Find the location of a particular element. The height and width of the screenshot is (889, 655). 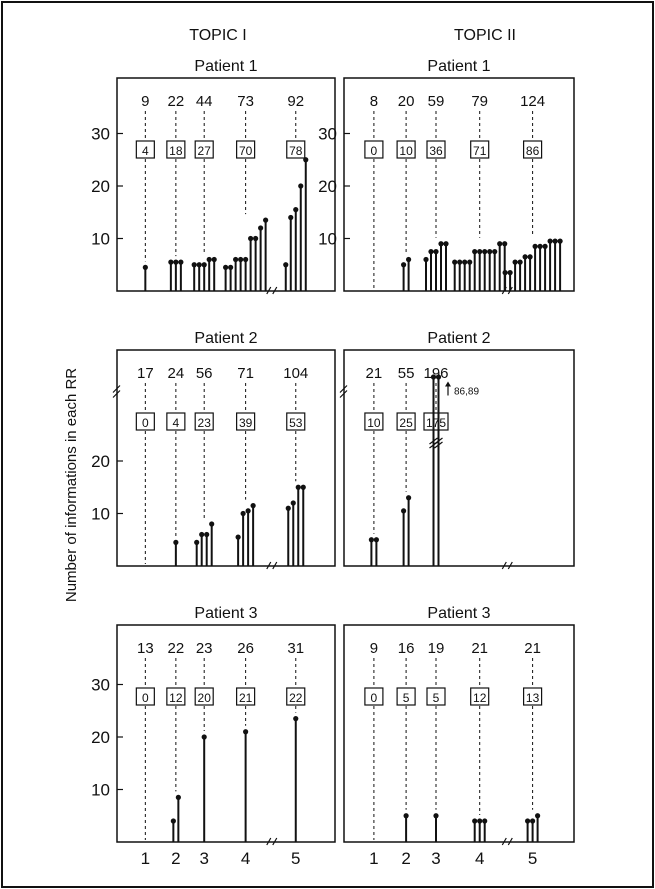

x-tick-label: 1 is located at coordinates (373, 858).